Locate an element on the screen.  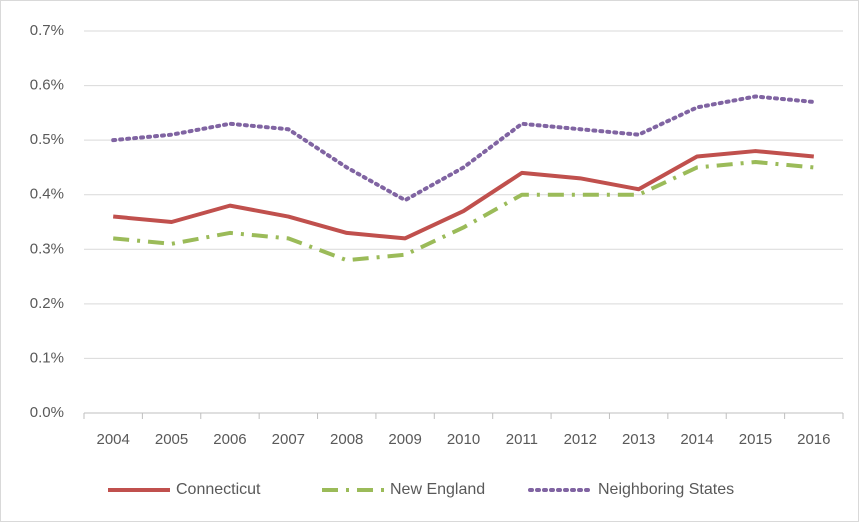
y-tick-label: 0.7% is located at coordinates (47, 30).